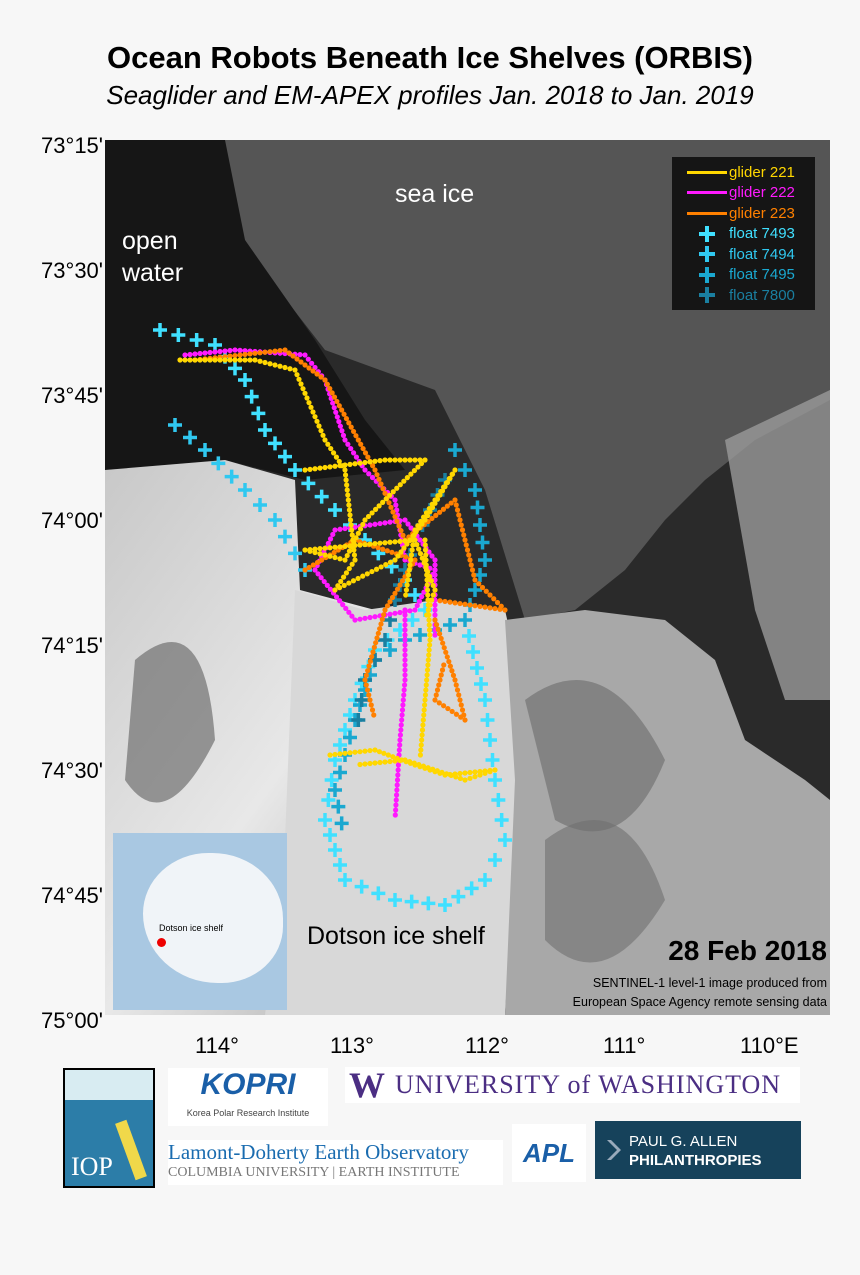 The image size is (860, 1275). Describe the element at coordinates (706, 213) in the screenshot. I see `line-swatch-icon` at that location.